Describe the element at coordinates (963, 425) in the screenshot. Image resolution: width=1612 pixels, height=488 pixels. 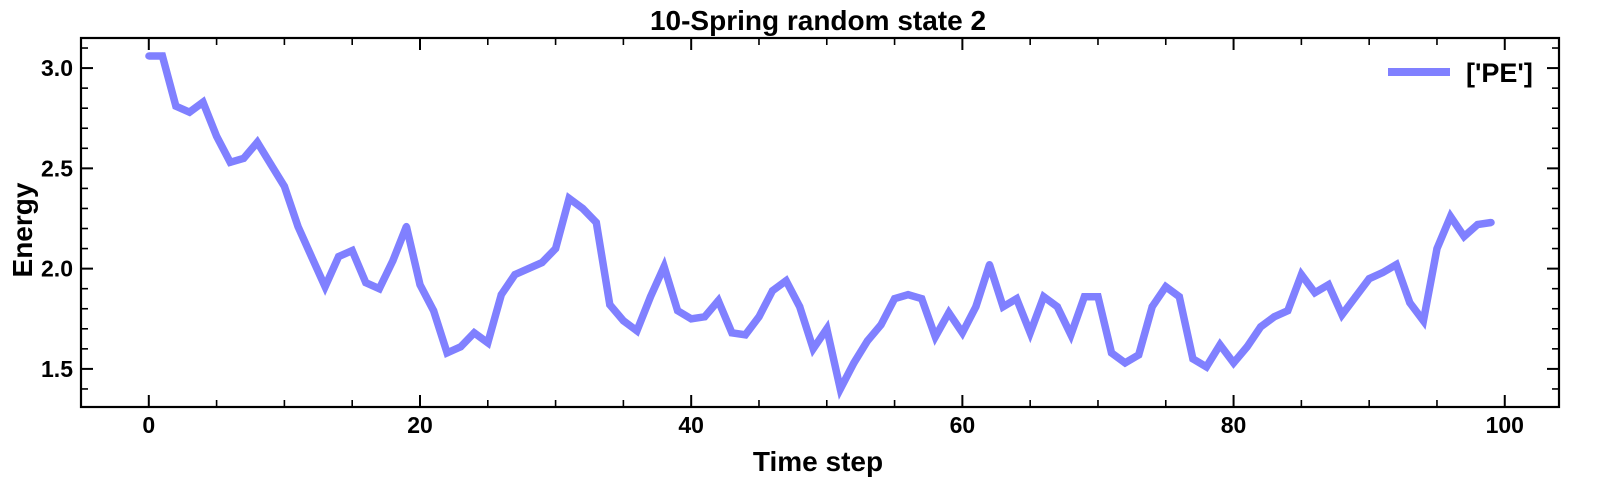
I see `x-tick-label: 60` at that location.